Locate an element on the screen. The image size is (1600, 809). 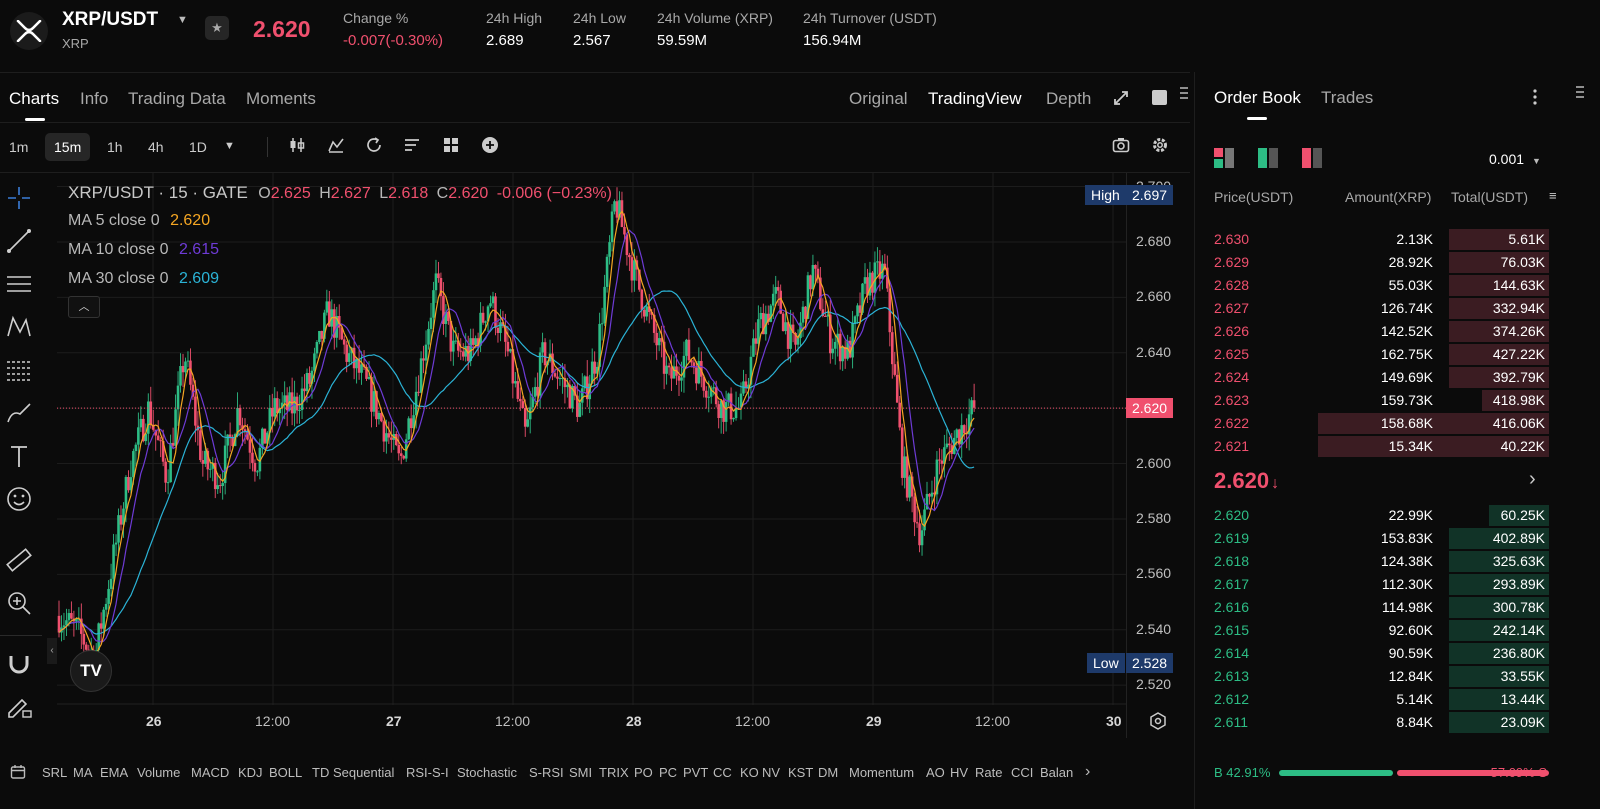
bid-row: 2.618 124.38K 325.63K is located at coordinates (1381, 561).